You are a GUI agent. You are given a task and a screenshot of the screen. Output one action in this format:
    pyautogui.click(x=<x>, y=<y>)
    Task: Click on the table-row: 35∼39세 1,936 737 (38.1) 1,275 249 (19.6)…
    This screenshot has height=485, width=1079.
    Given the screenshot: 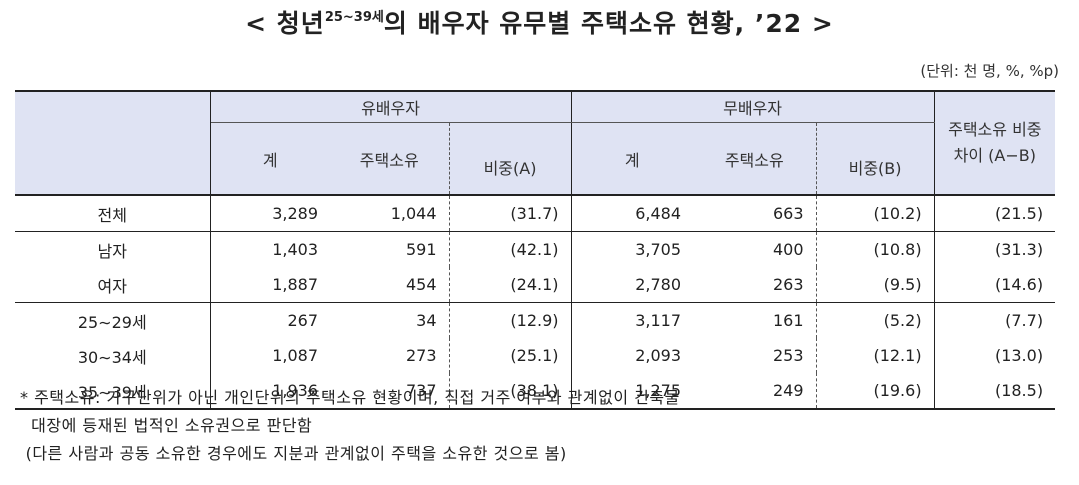 What is the action you would take?
    pyautogui.click(x=535, y=391)
    